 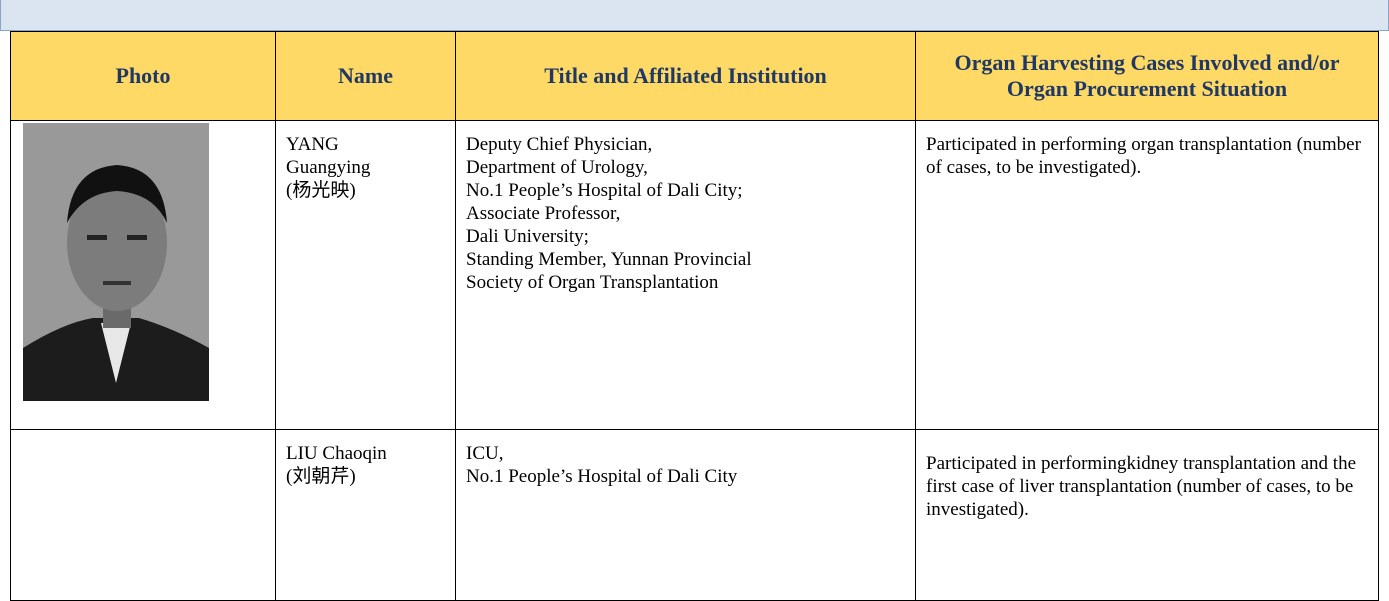 What do you see at coordinates (559, 144) in the screenshot?
I see `text-line: Deputy Chief Physician,` at bounding box center [559, 144].